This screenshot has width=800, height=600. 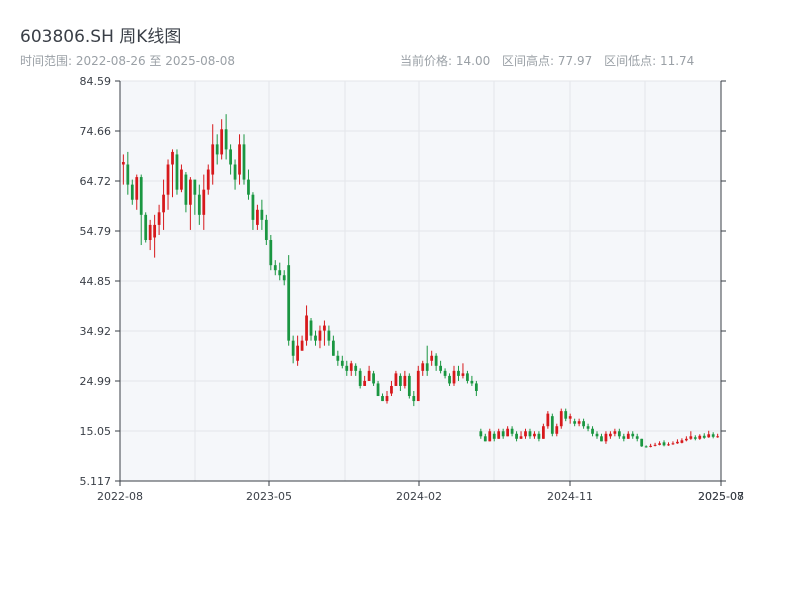 What do you see at coordinates (101, 37) in the screenshot?
I see `chart-title: 603806.SH 周K线图` at bounding box center [101, 37].